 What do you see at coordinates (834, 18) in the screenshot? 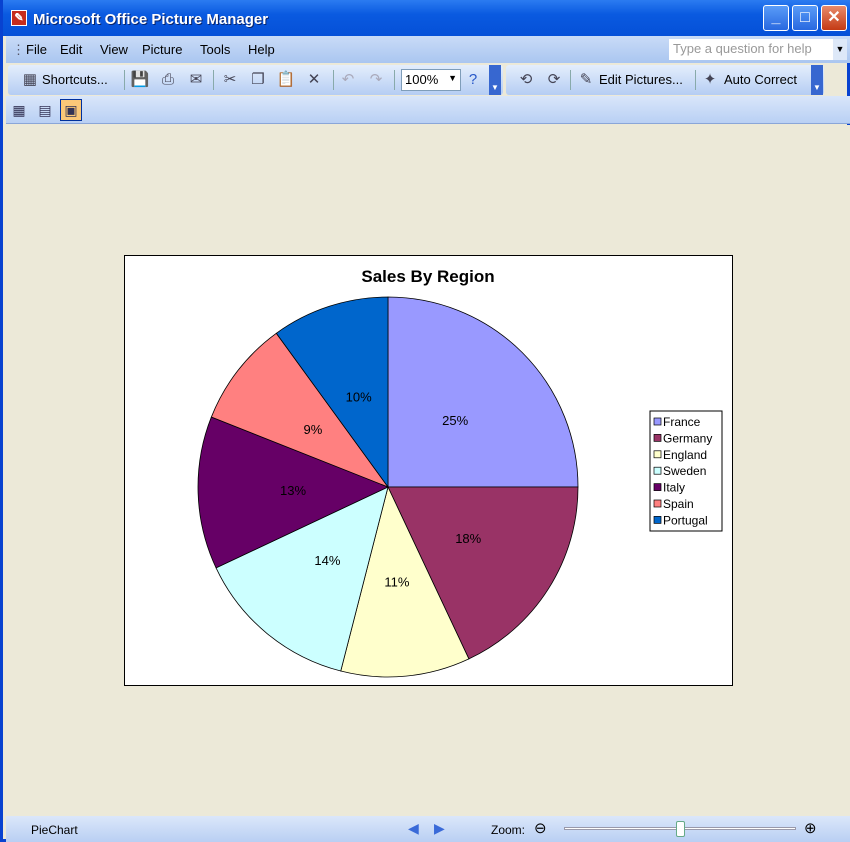
I see `close-button: ✕` at bounding box center [834, 18].